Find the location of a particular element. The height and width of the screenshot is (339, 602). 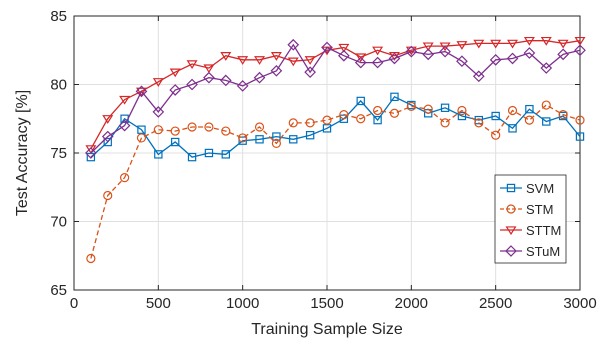

legend-item-sttm: STTM is located at coordinates (530, 230).